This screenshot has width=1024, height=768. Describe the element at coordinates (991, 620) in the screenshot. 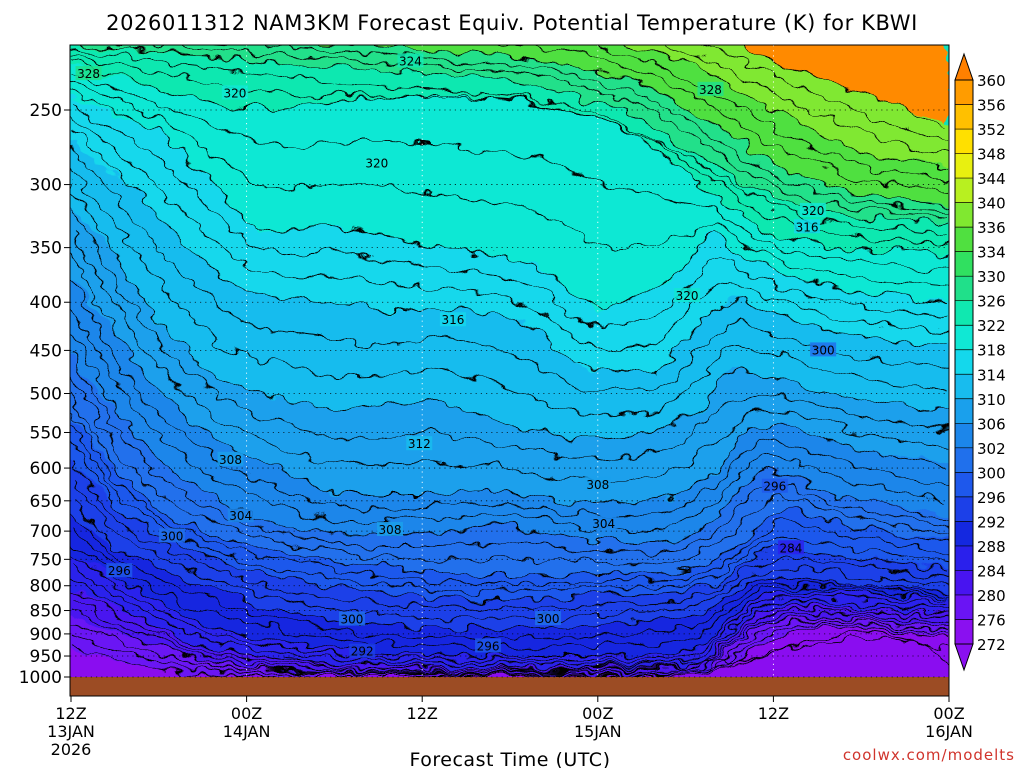

I see `colorbar-label: 276` at that location.